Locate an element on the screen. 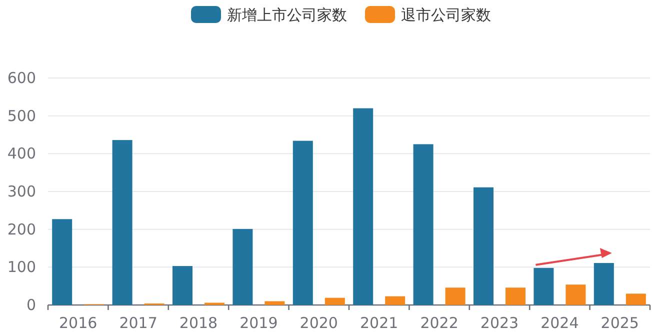 This screenshot has height=335, width=660. x-tick-label: 2022 is located at coordinates (439, 323).